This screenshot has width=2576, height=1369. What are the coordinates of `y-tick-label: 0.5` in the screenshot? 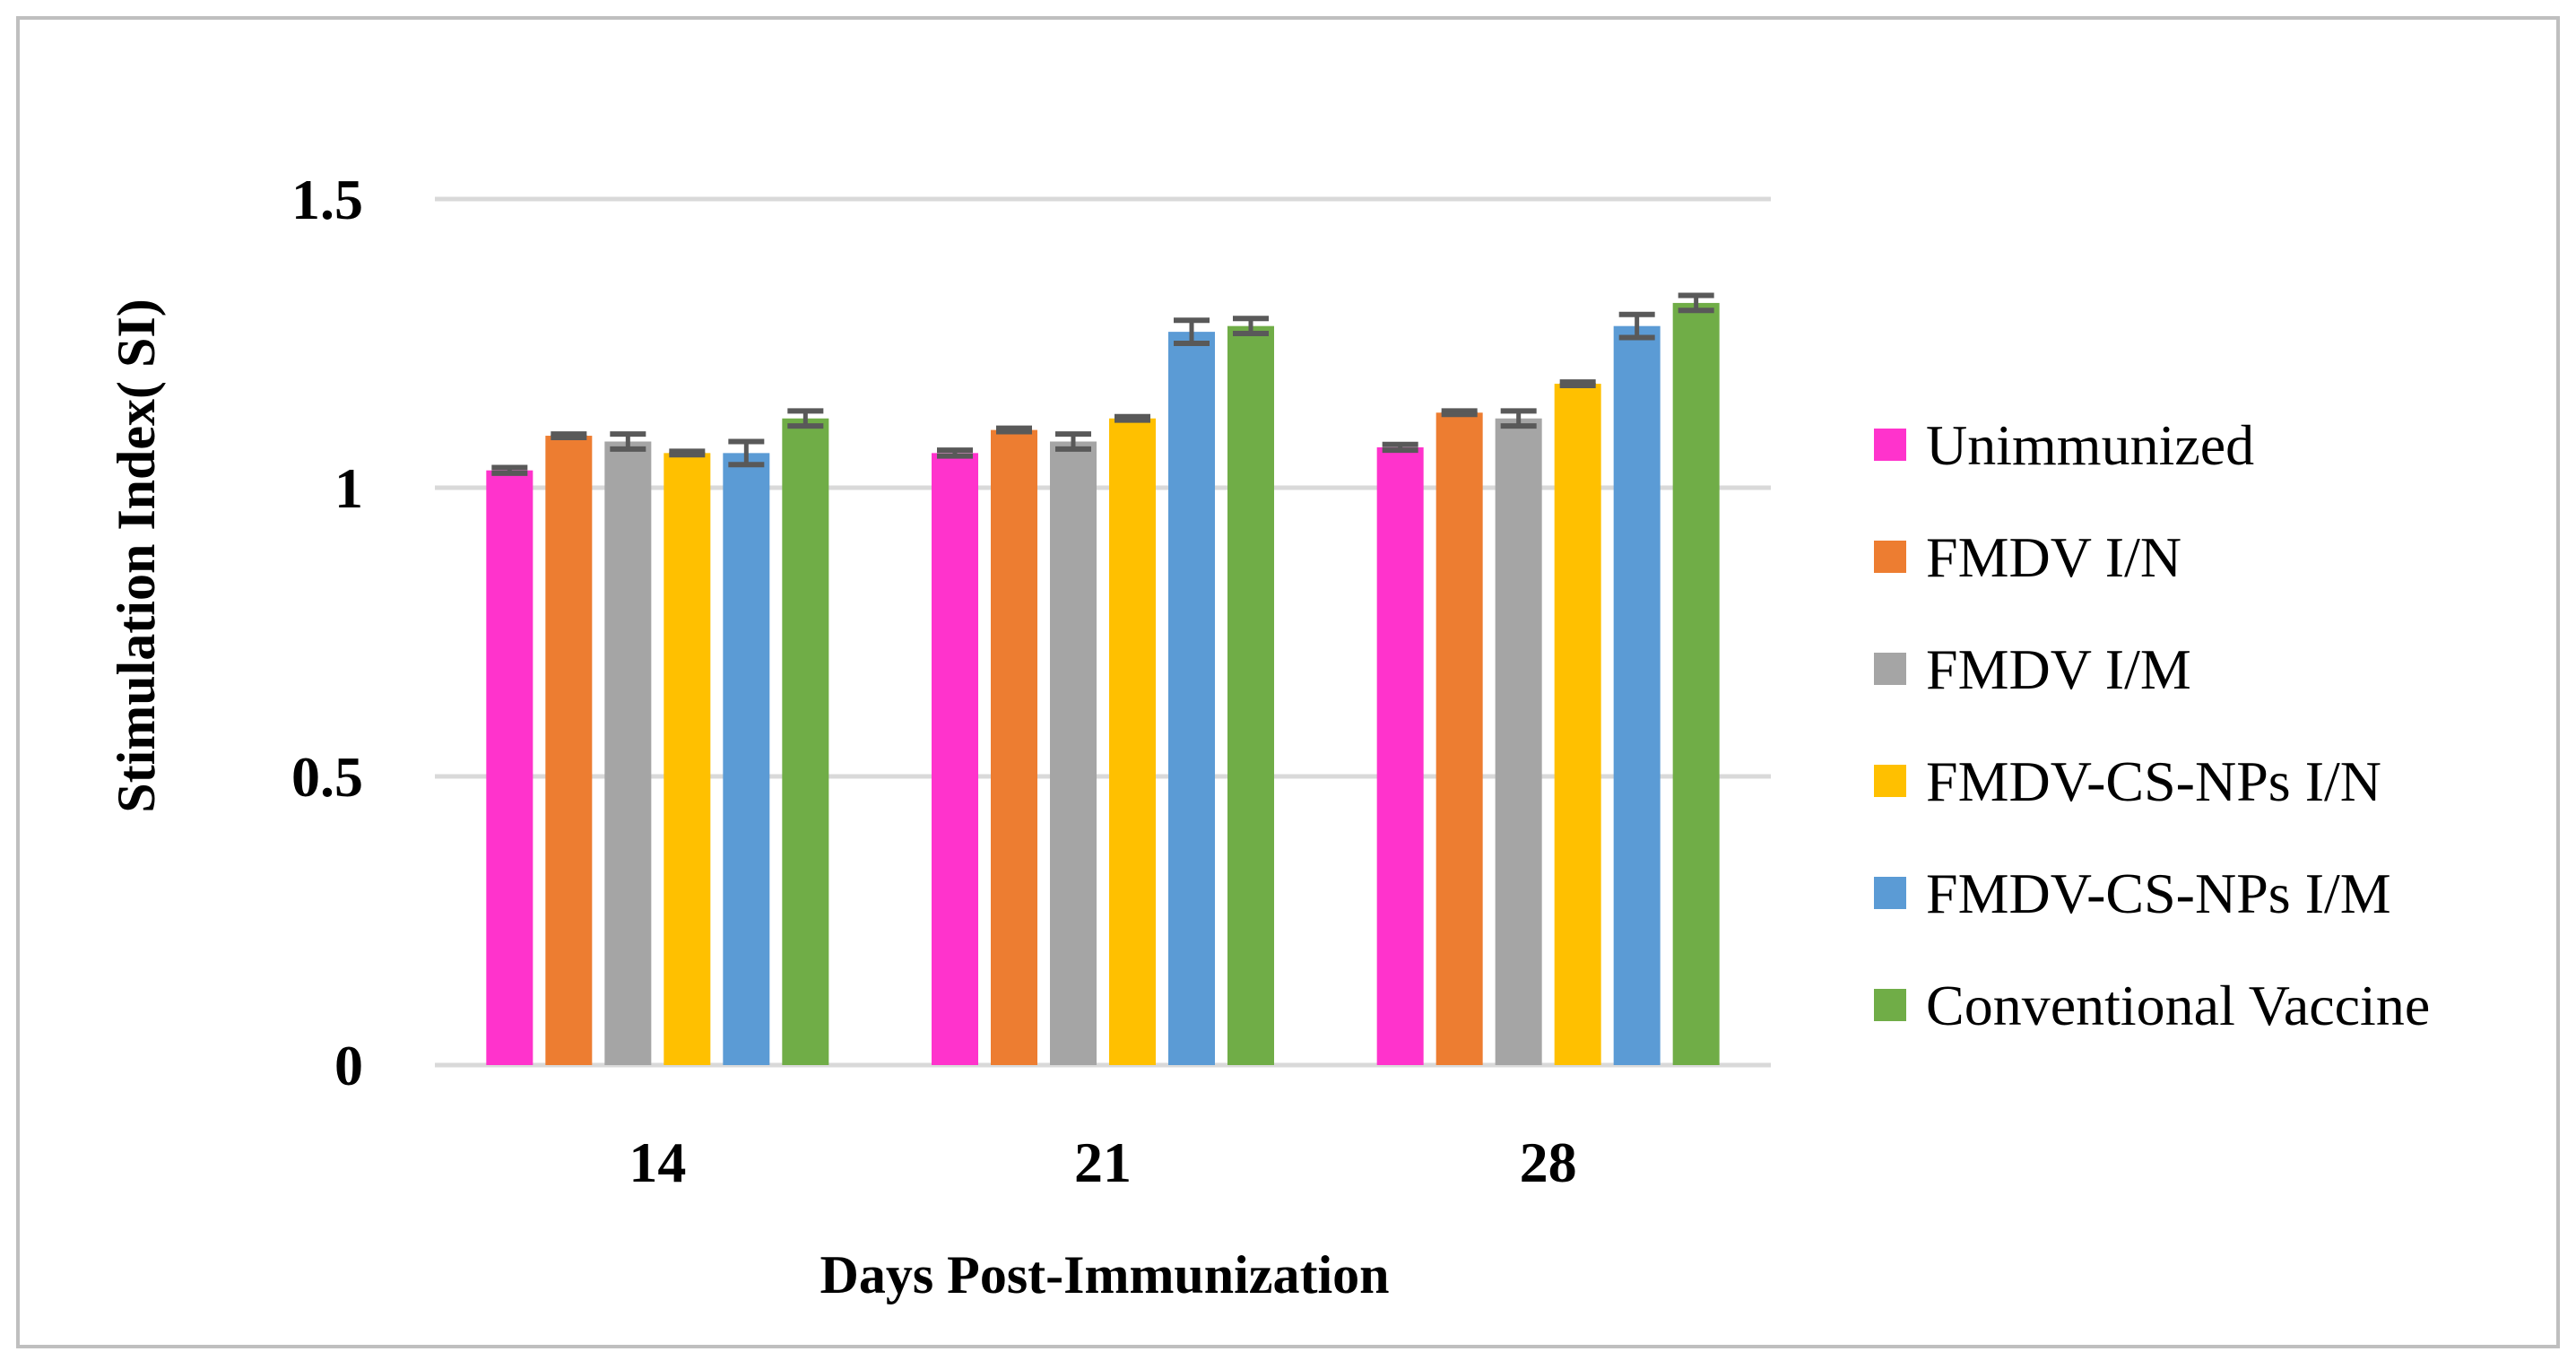 It's located at (327, 777).